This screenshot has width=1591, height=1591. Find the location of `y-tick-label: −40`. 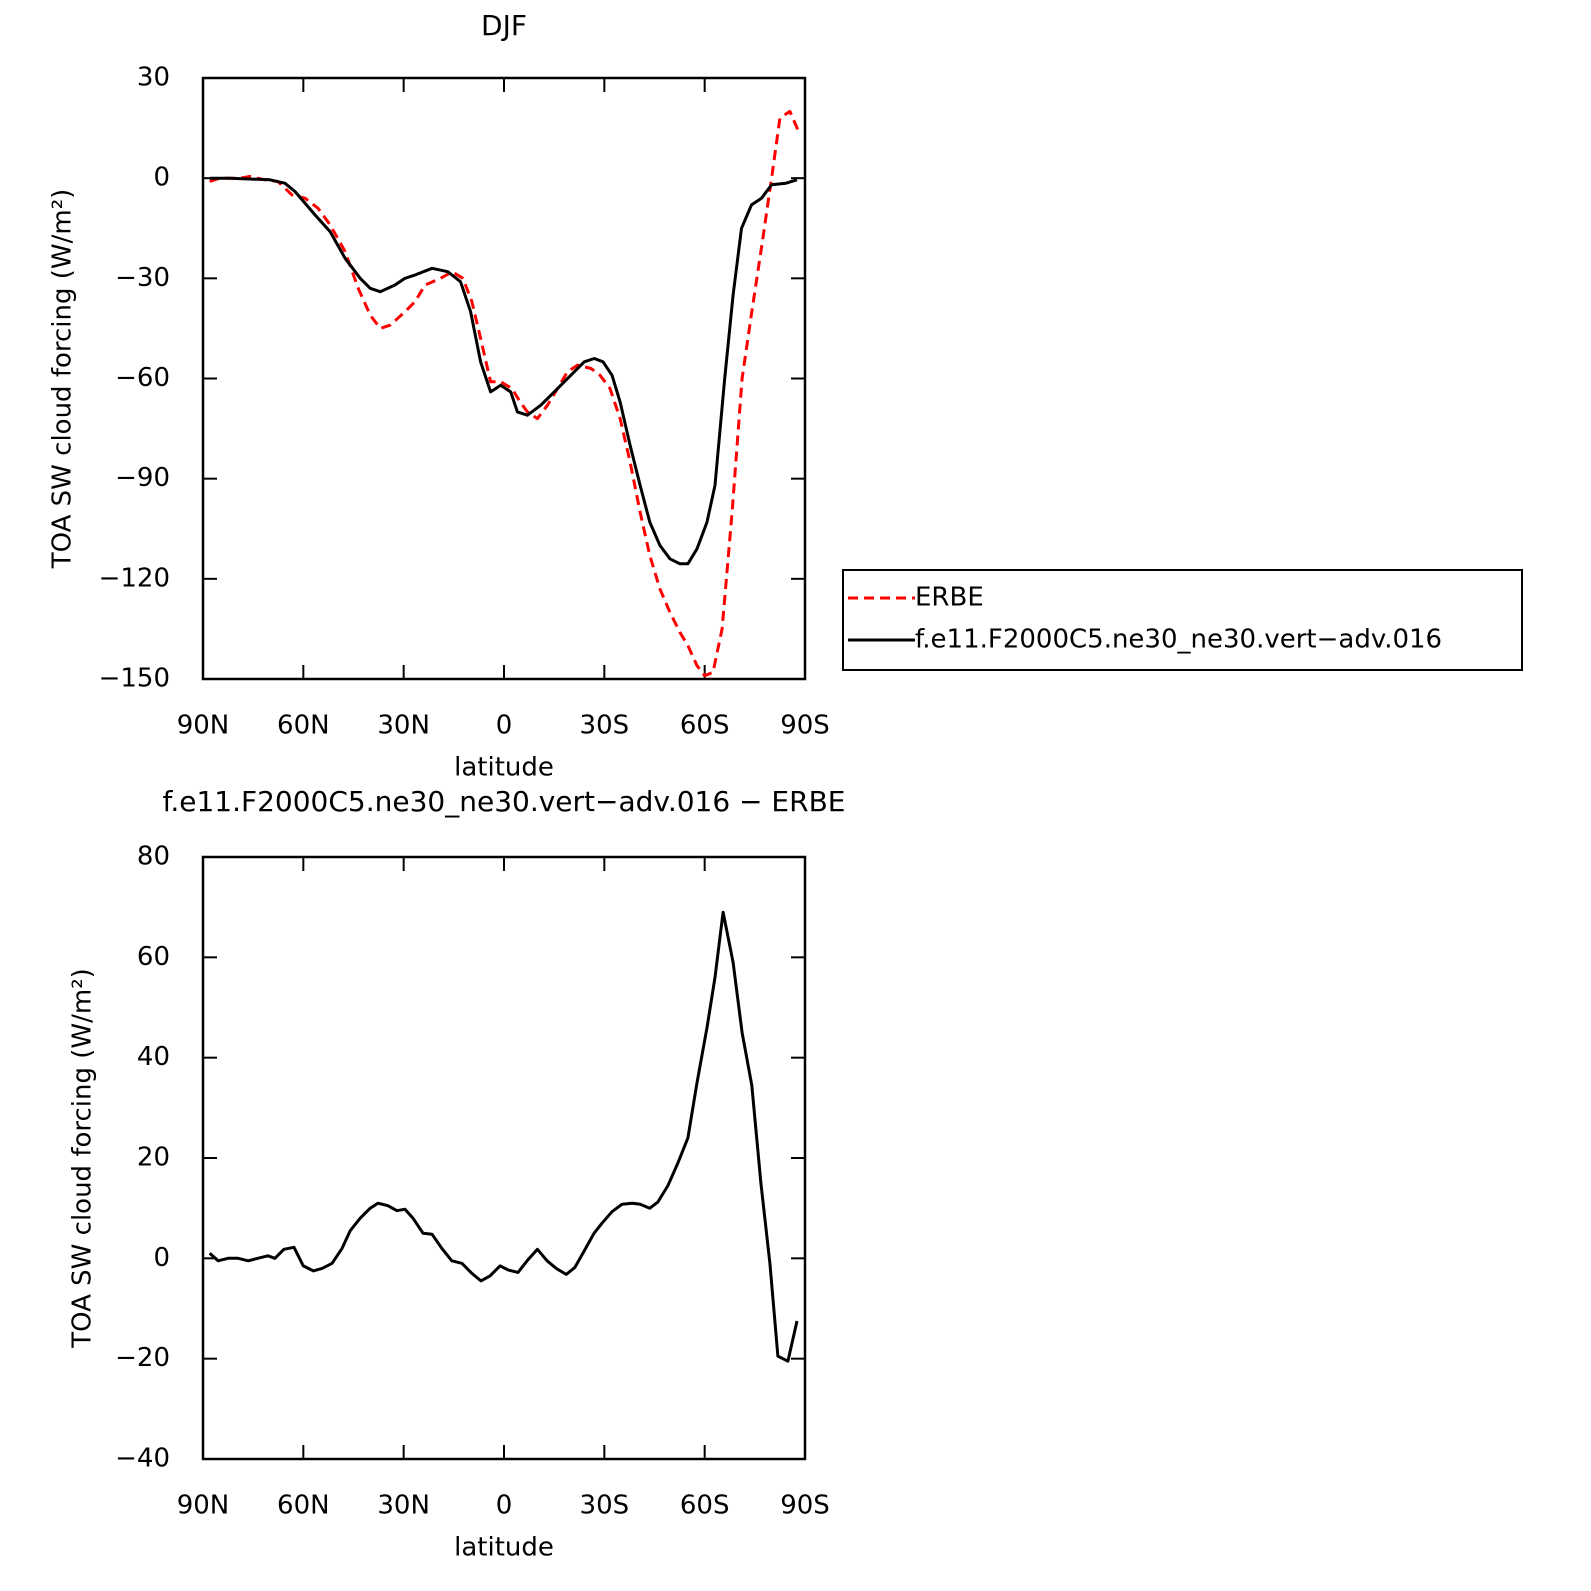

y-tick-label: −40 is located at coordinates (142, 1459).